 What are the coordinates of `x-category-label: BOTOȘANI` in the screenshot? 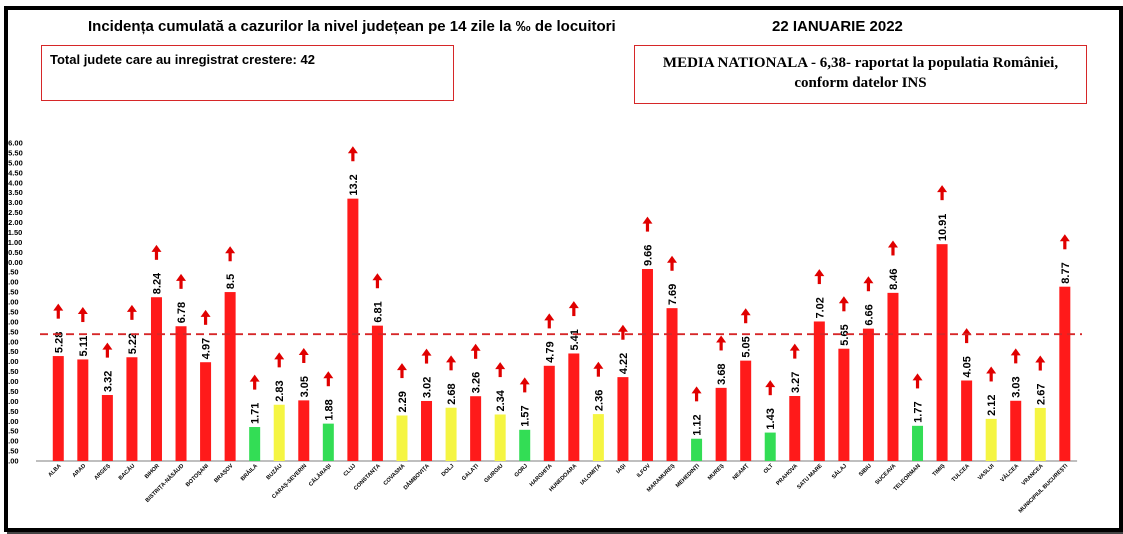 It's located at (197, 475).